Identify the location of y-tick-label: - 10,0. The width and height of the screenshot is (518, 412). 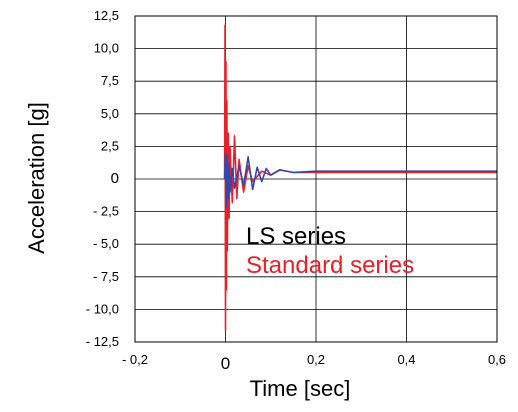
(102, 308).